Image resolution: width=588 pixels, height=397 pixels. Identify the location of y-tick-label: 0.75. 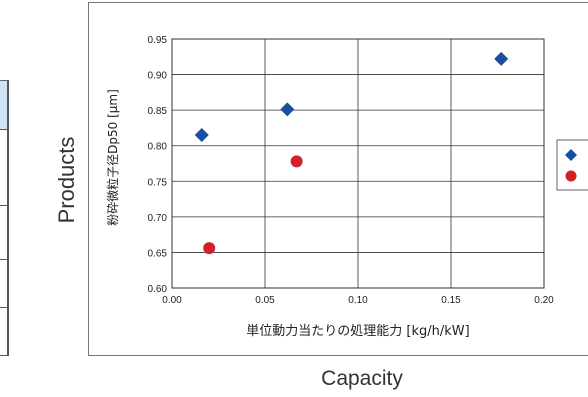
(158, 182).